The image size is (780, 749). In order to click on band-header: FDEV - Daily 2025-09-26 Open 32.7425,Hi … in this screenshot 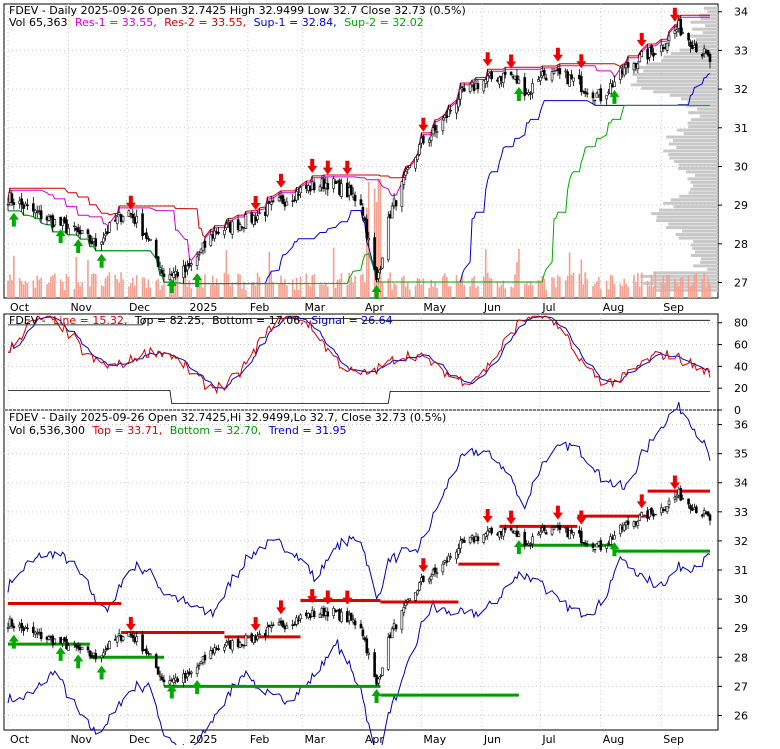, I will do `click(227, 417)`.